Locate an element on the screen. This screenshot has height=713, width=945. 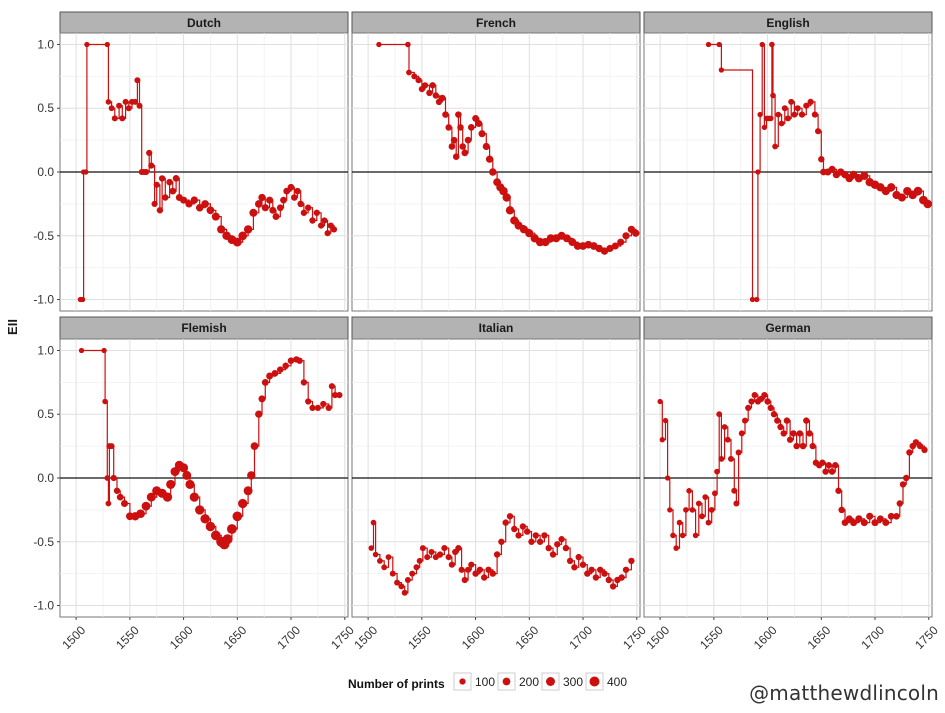
x-tick-label: 1700 is located at coordinates (580, 637).